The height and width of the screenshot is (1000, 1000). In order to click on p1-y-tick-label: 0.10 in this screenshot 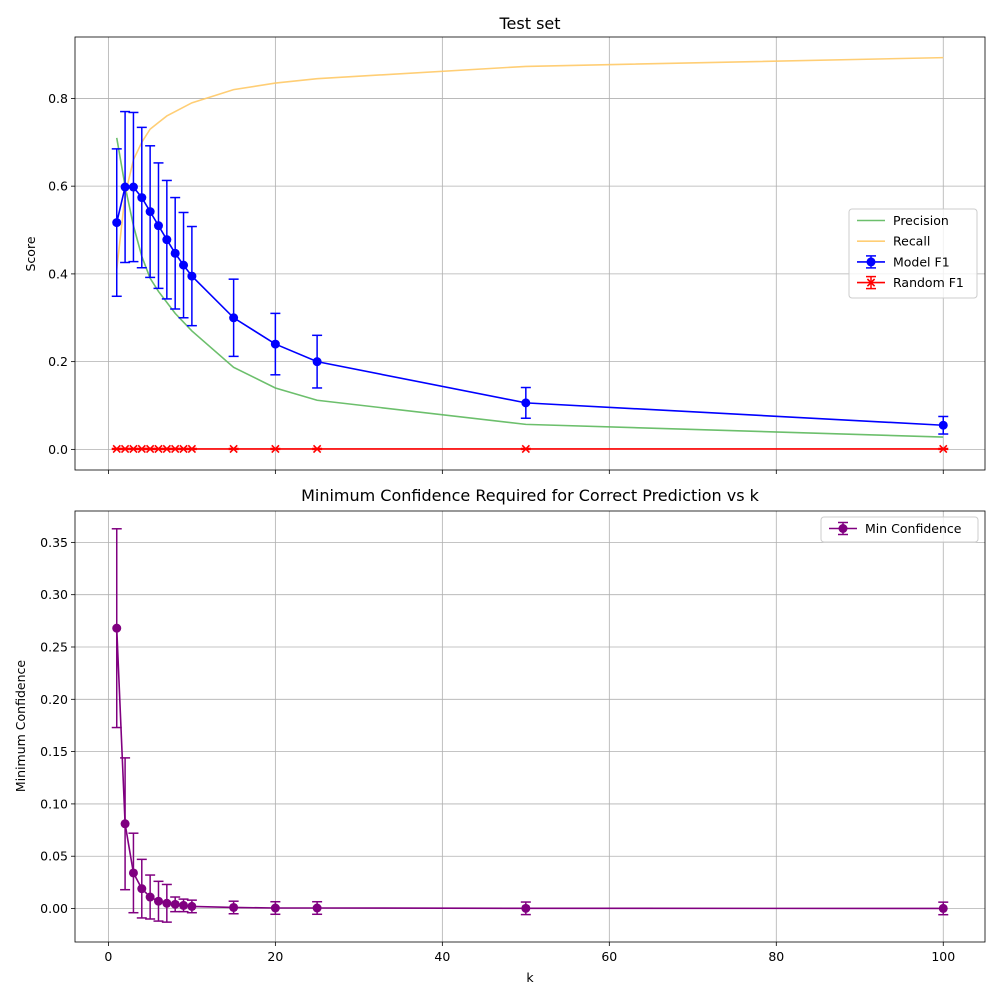, I will do `click(54, 803)`.